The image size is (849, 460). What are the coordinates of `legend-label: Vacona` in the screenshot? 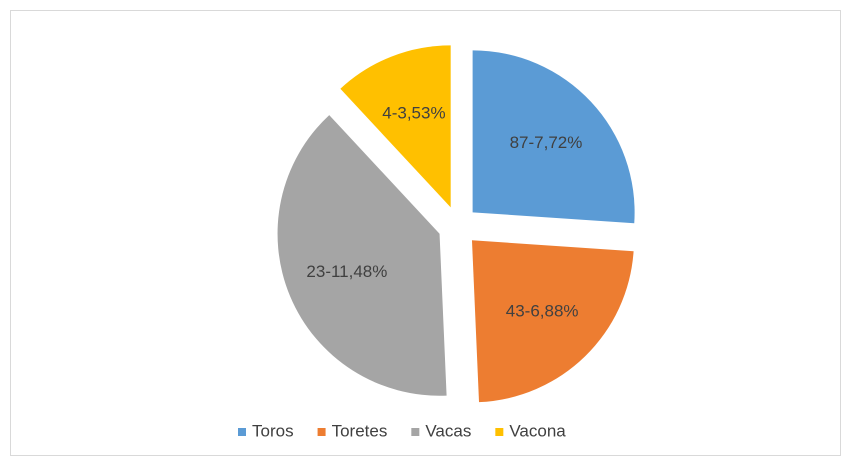 It's located at (537, 430).